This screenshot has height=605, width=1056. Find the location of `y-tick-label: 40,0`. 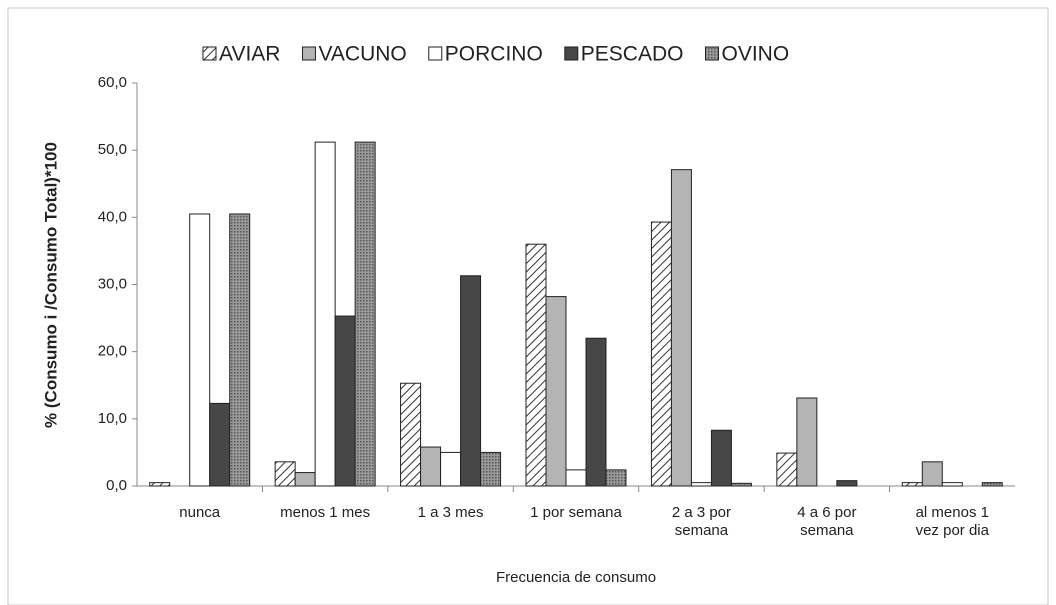

y-tick-label: 40,0 is located at coordinates (112, 216).